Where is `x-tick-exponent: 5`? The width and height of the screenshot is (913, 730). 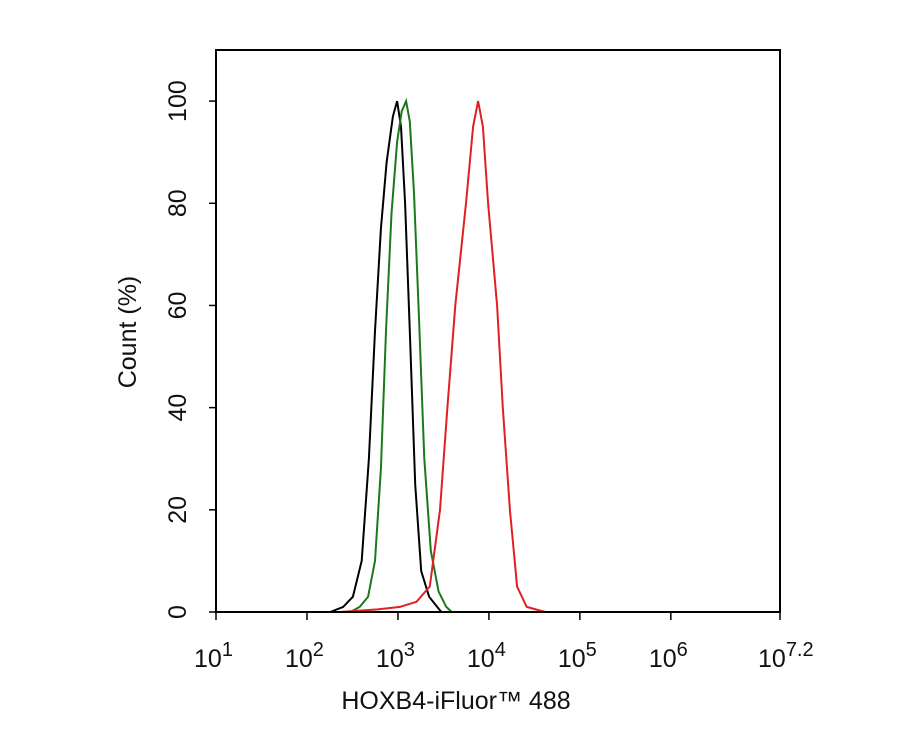 x-tick-exponent: 5 is located at coordinates (591, 650).